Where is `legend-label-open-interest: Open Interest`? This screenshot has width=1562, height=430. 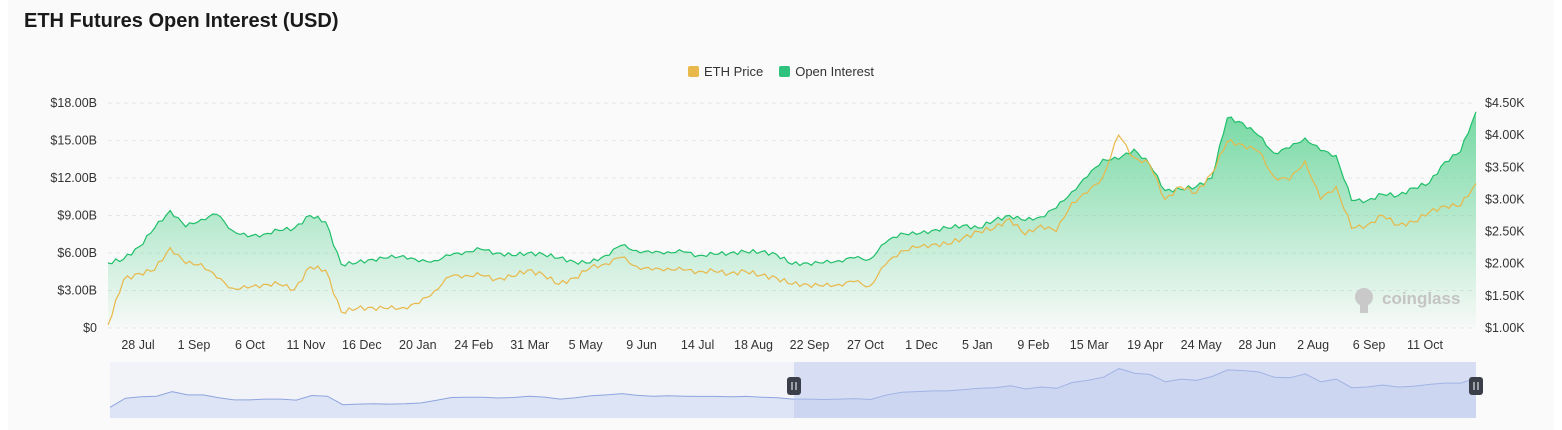 legend-label-open-interest: Open Interest is located at coordinates (834, 71).